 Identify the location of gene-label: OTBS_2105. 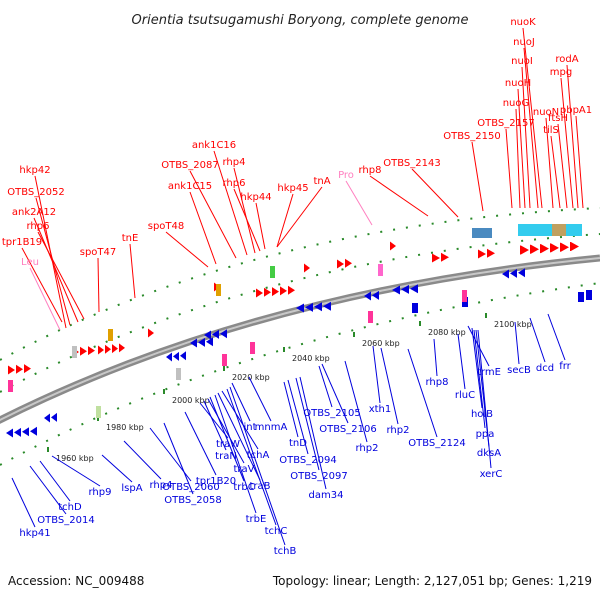
(331, 413).